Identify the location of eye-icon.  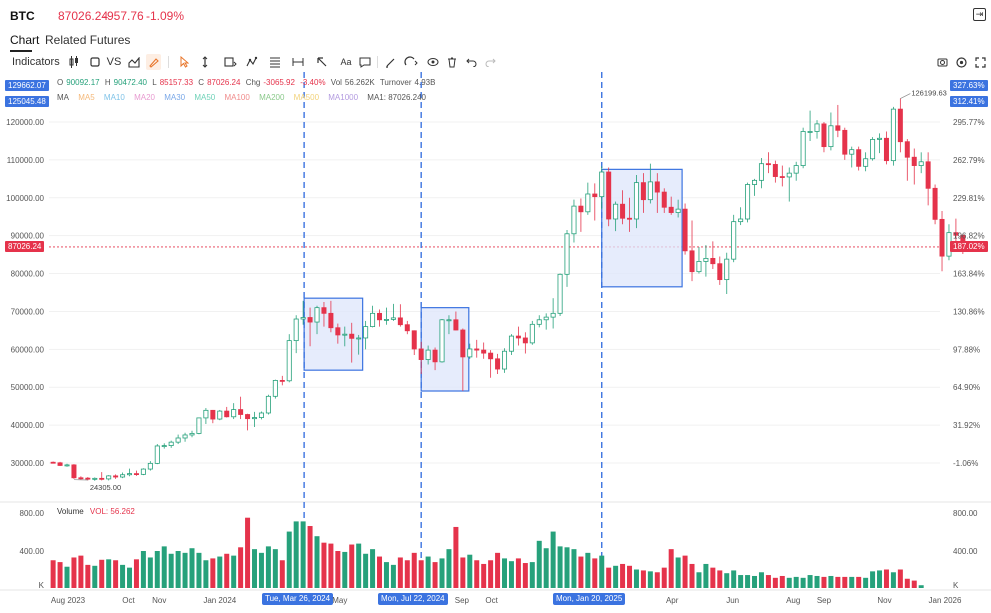
(432, 62).